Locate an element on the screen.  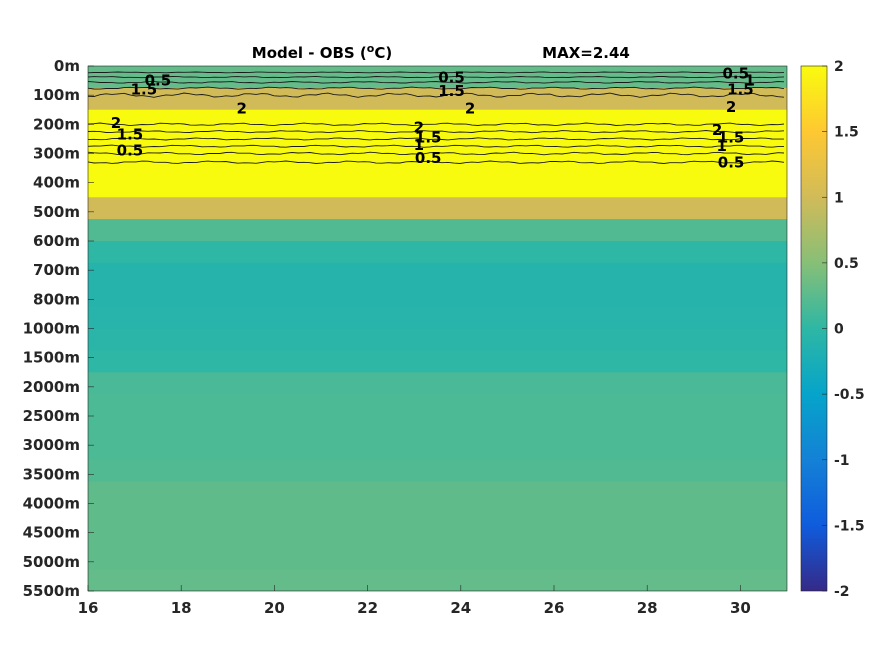
x-axis: 16 18 20 22 24 26 28 30 is located at coordinates (414, 601).